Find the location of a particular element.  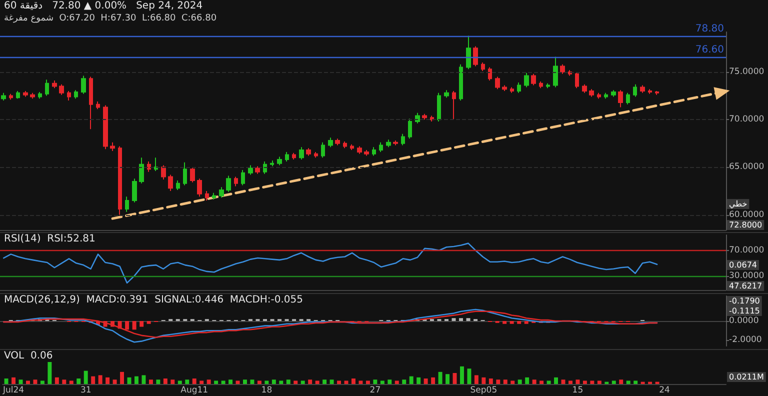

y-tick-label: 75.0000 is located at coordinates (746, 71).